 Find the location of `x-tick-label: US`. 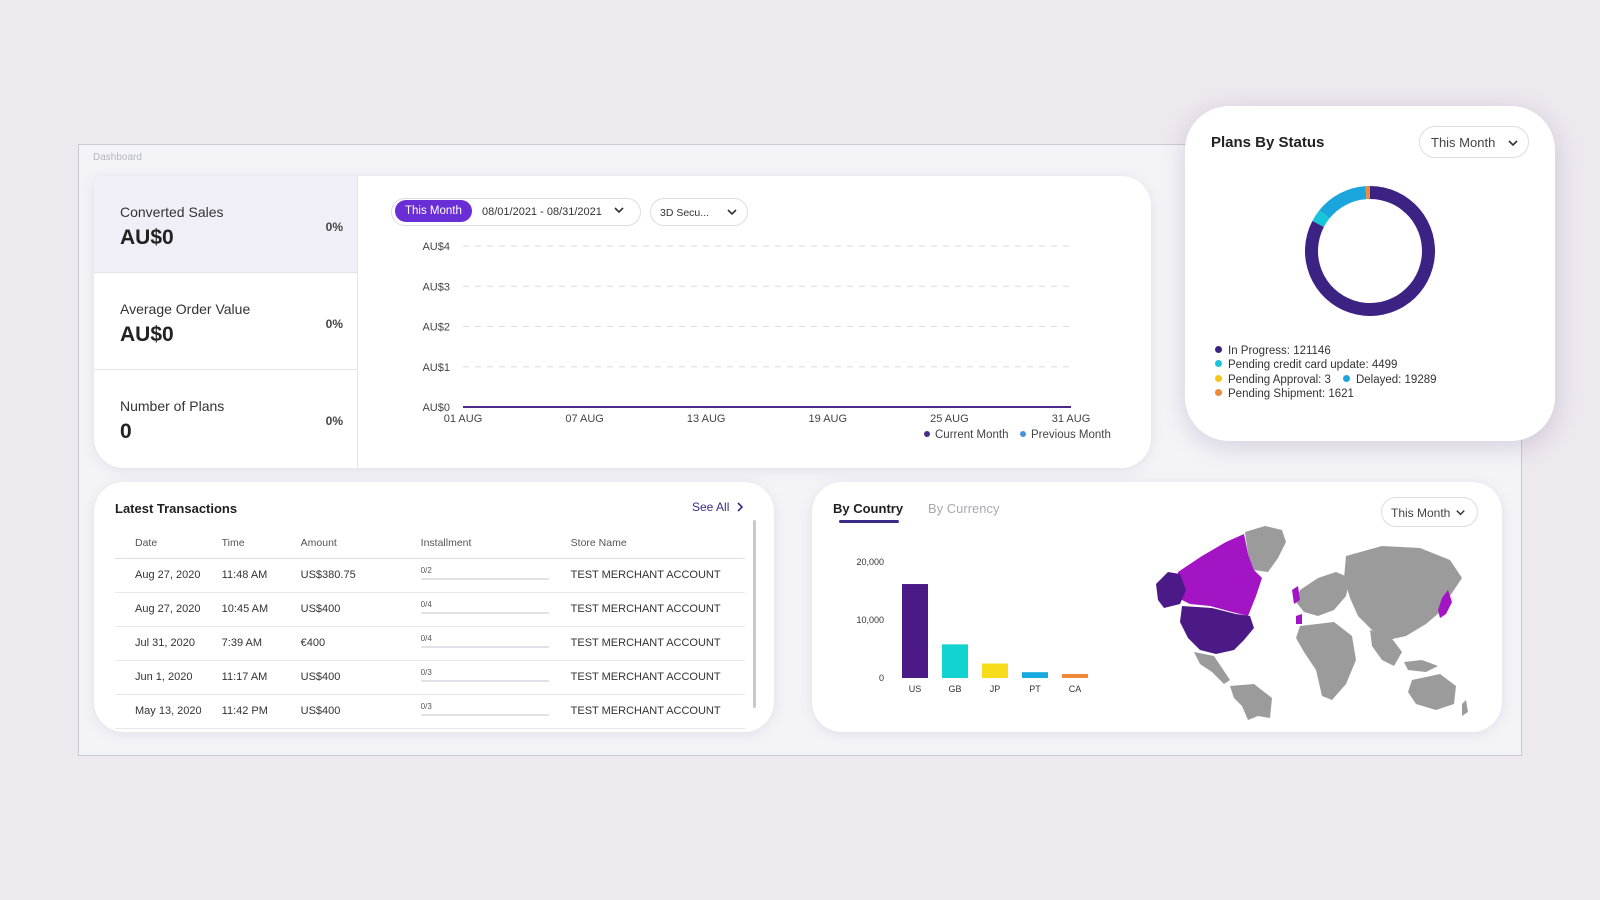

x-tick-label: US is located at coordinates (915, 689).